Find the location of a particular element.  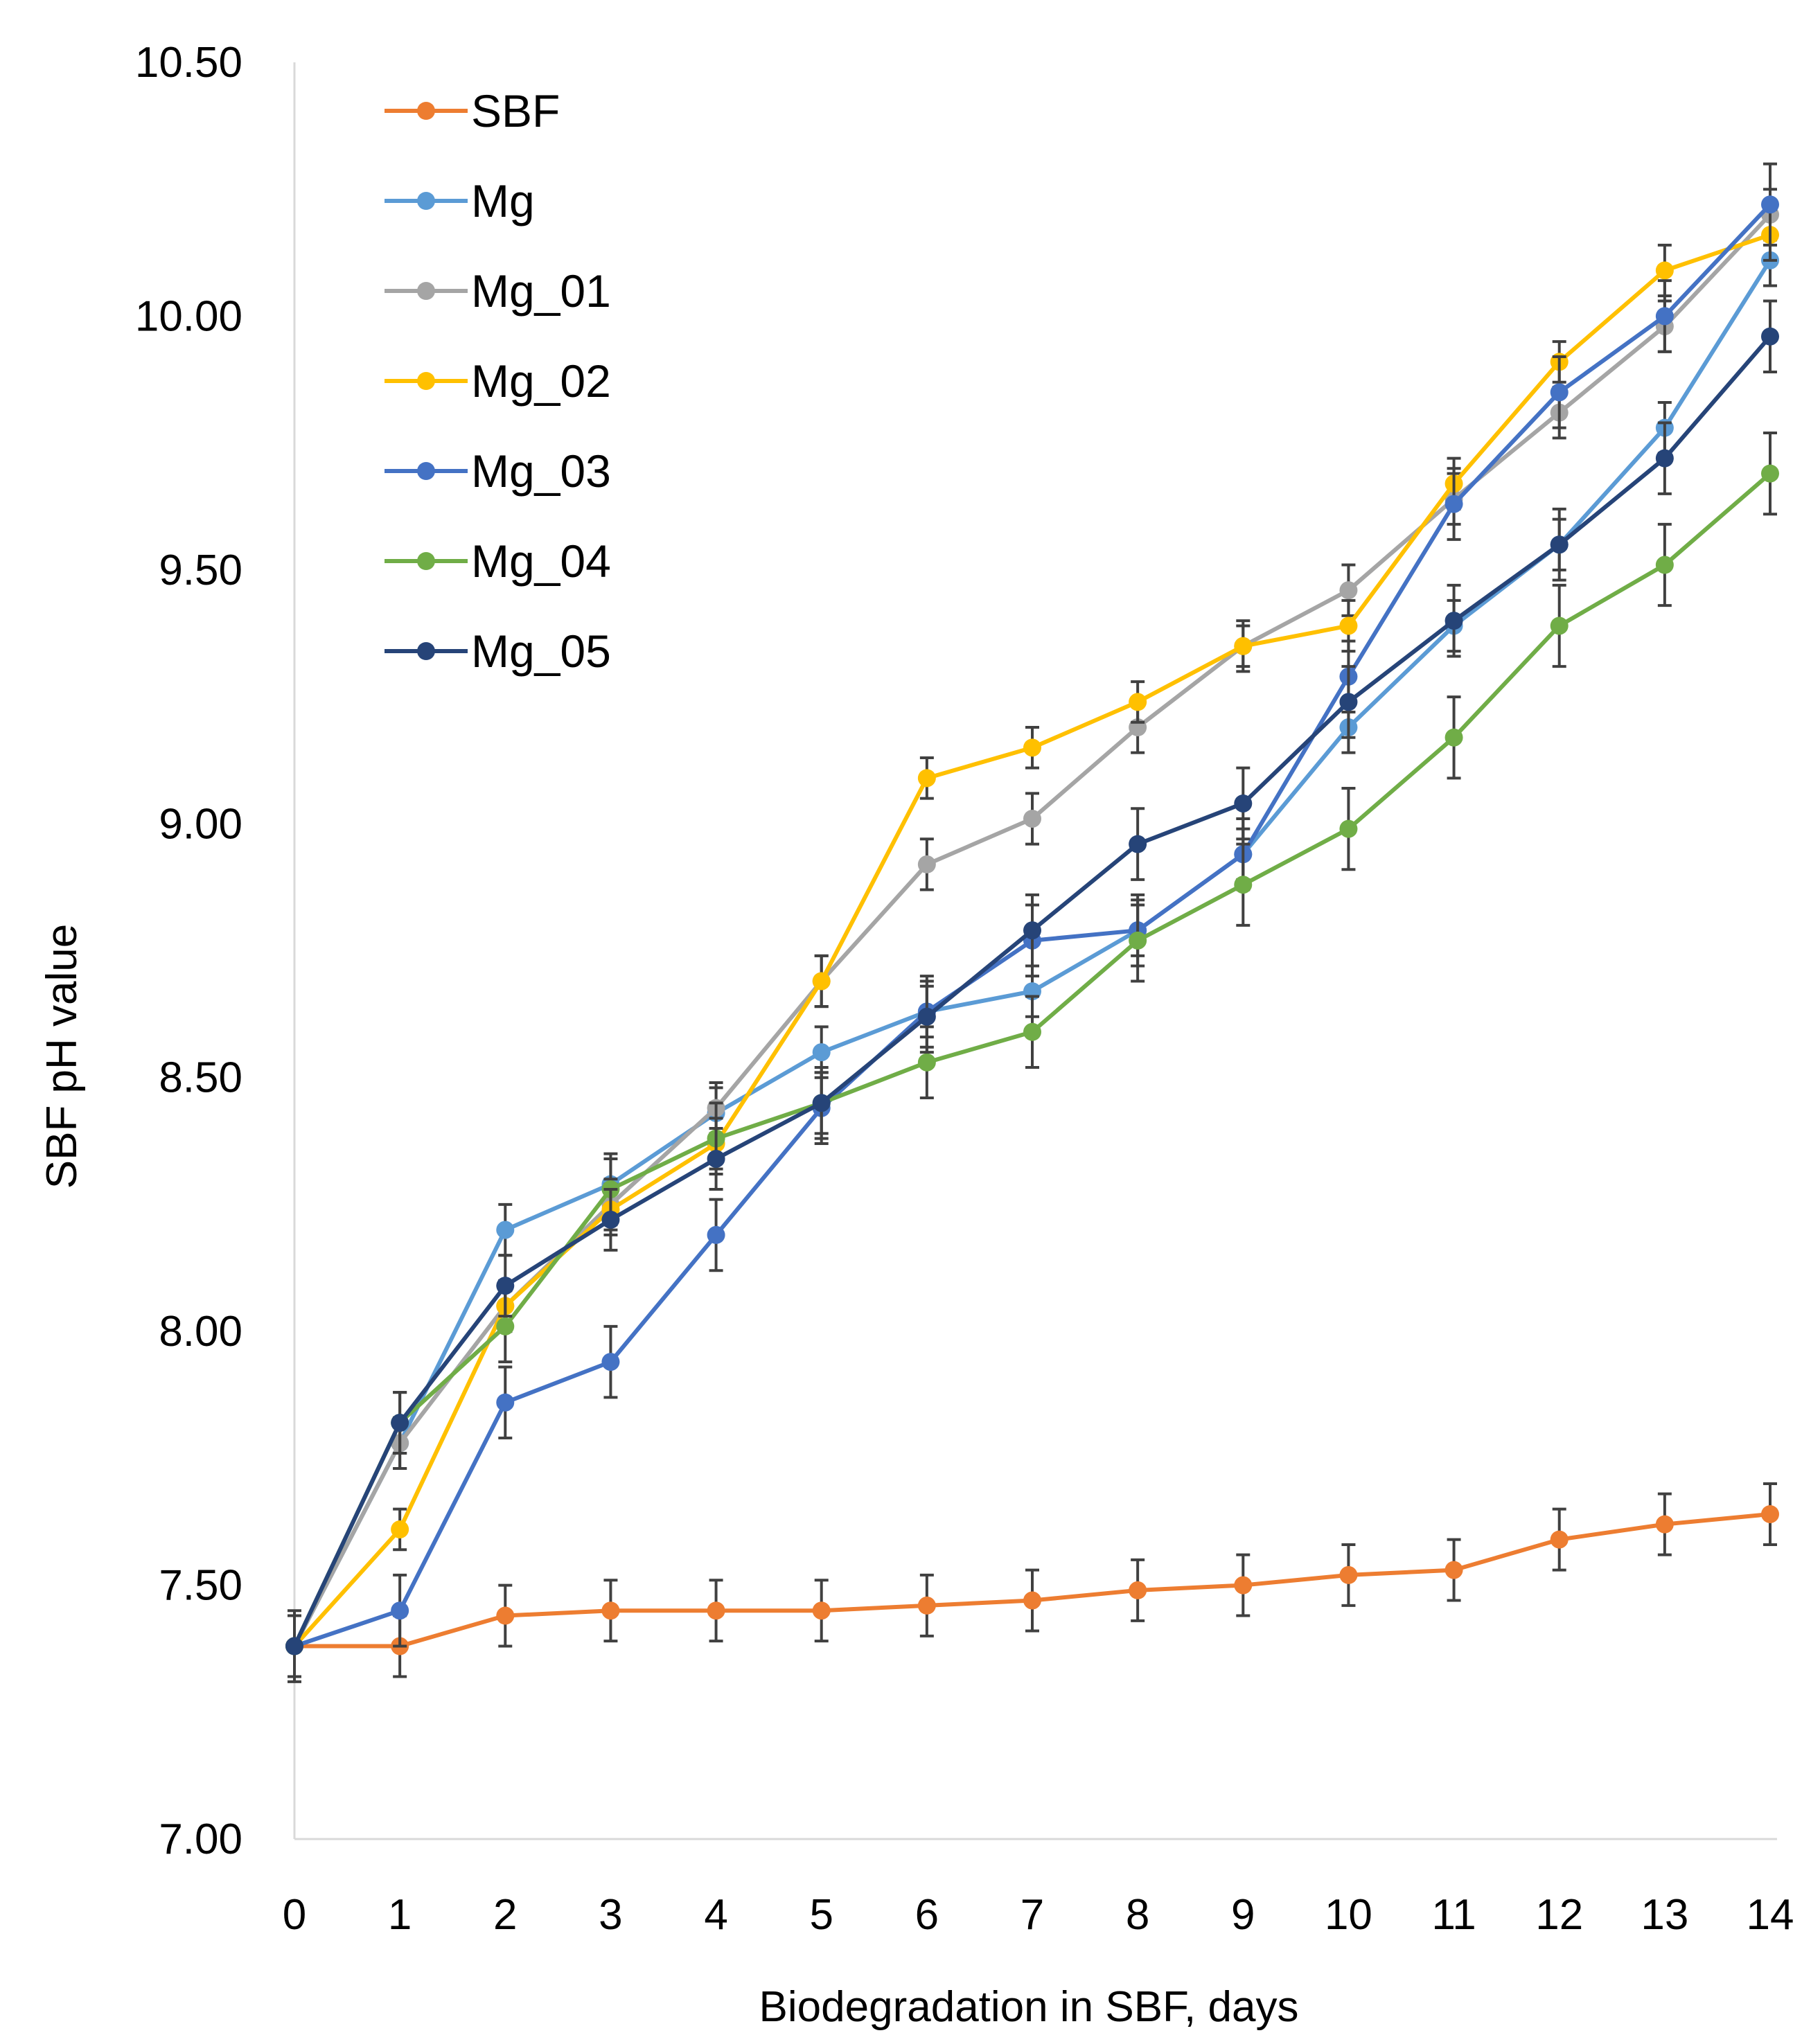

x-tick-label: 2 is located at coordinates (505, 1915).